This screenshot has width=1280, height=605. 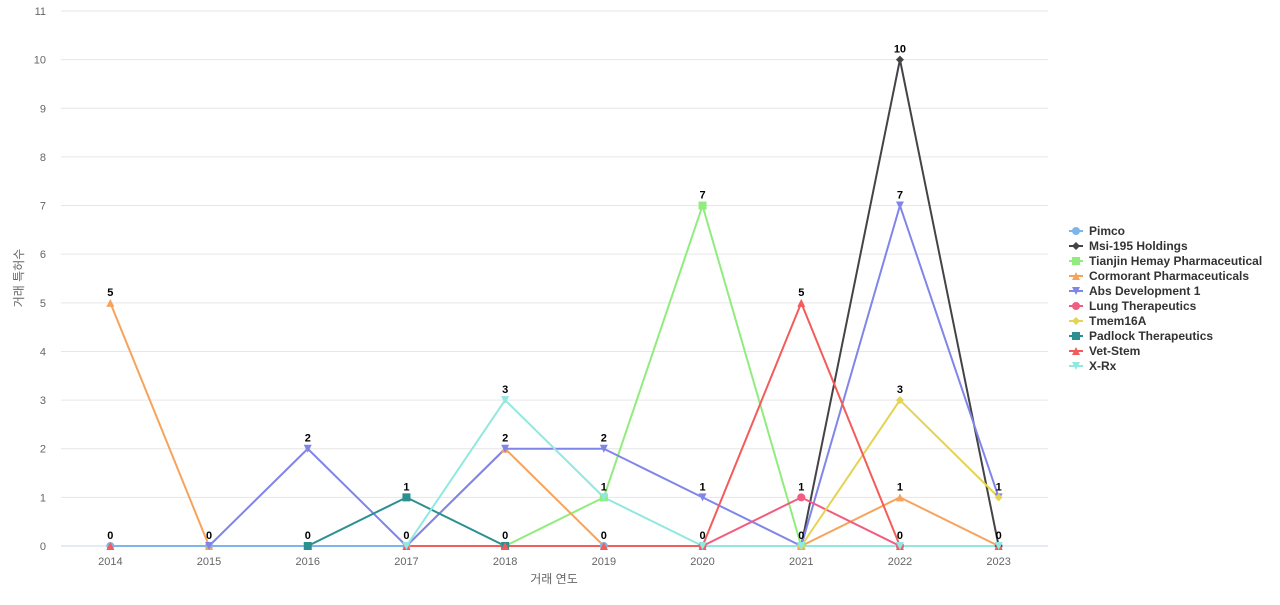 What do you see at coordinates (43, 547) in the screenshot?
I see `y-tick-label: 0` at bounding box center [43, 547].